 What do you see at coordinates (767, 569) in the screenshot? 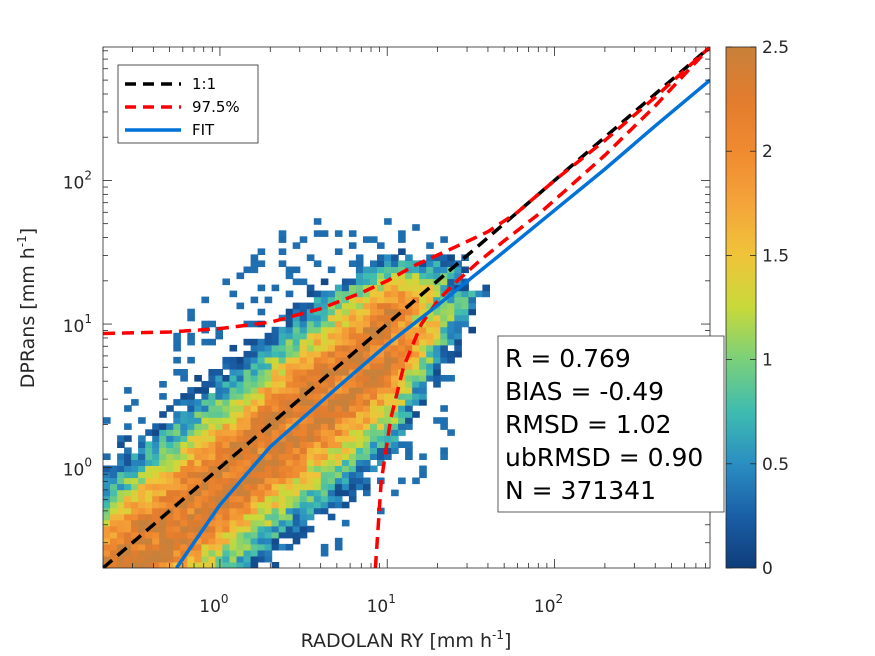
I see `colorbar-tick-label: 0` at bounding box center [767, 569].